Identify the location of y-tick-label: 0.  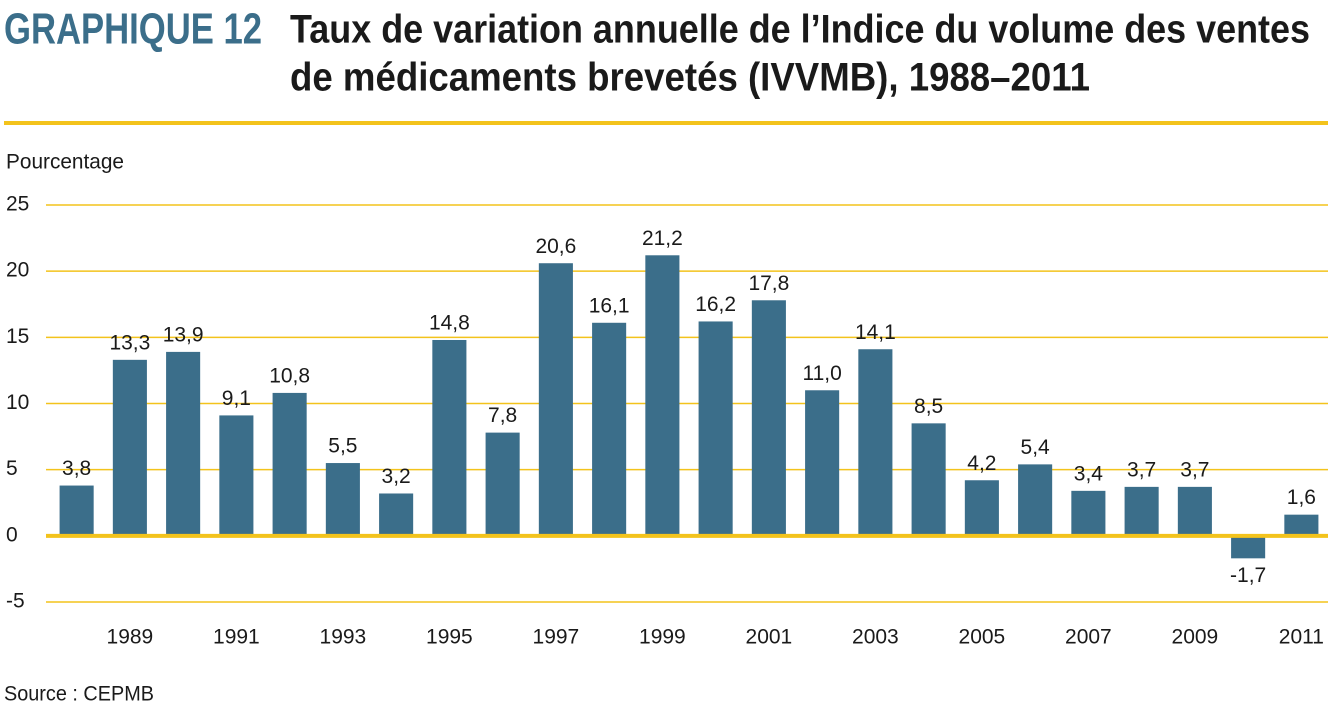
(12, 534).